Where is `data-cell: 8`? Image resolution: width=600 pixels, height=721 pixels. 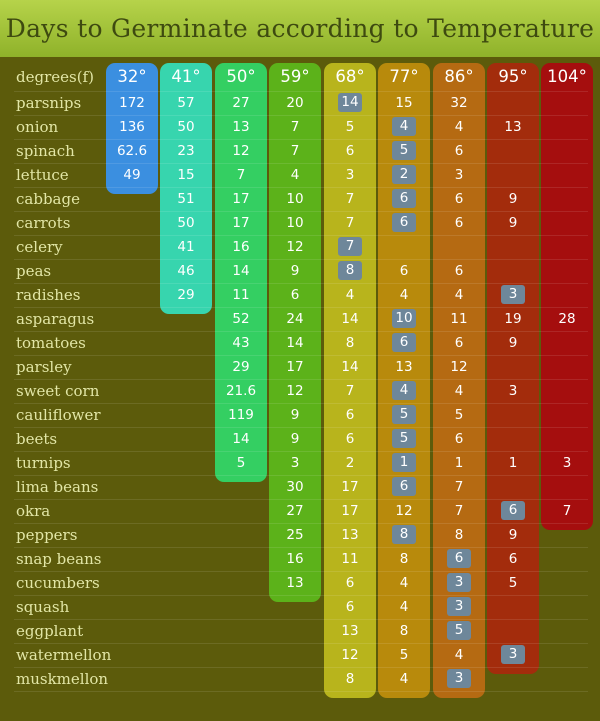 data-cell: 8 is located at coordinates (350, 343).